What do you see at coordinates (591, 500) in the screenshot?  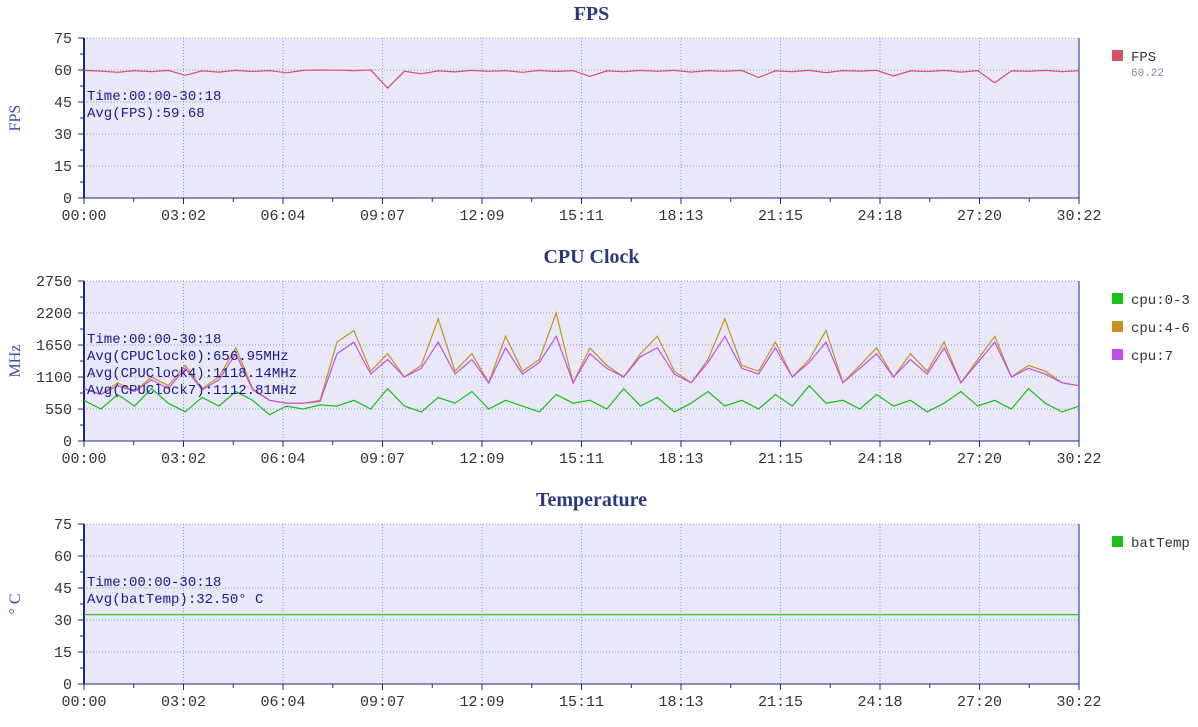 I see `chart-title: Temperature` at bounding box center [591, 500].